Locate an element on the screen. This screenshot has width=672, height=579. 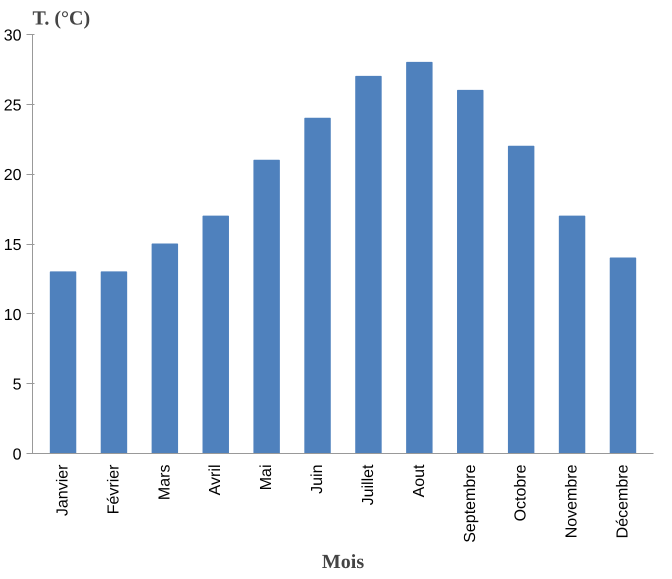
x-tick-label: Janvier is located at coordinates (63, 490).